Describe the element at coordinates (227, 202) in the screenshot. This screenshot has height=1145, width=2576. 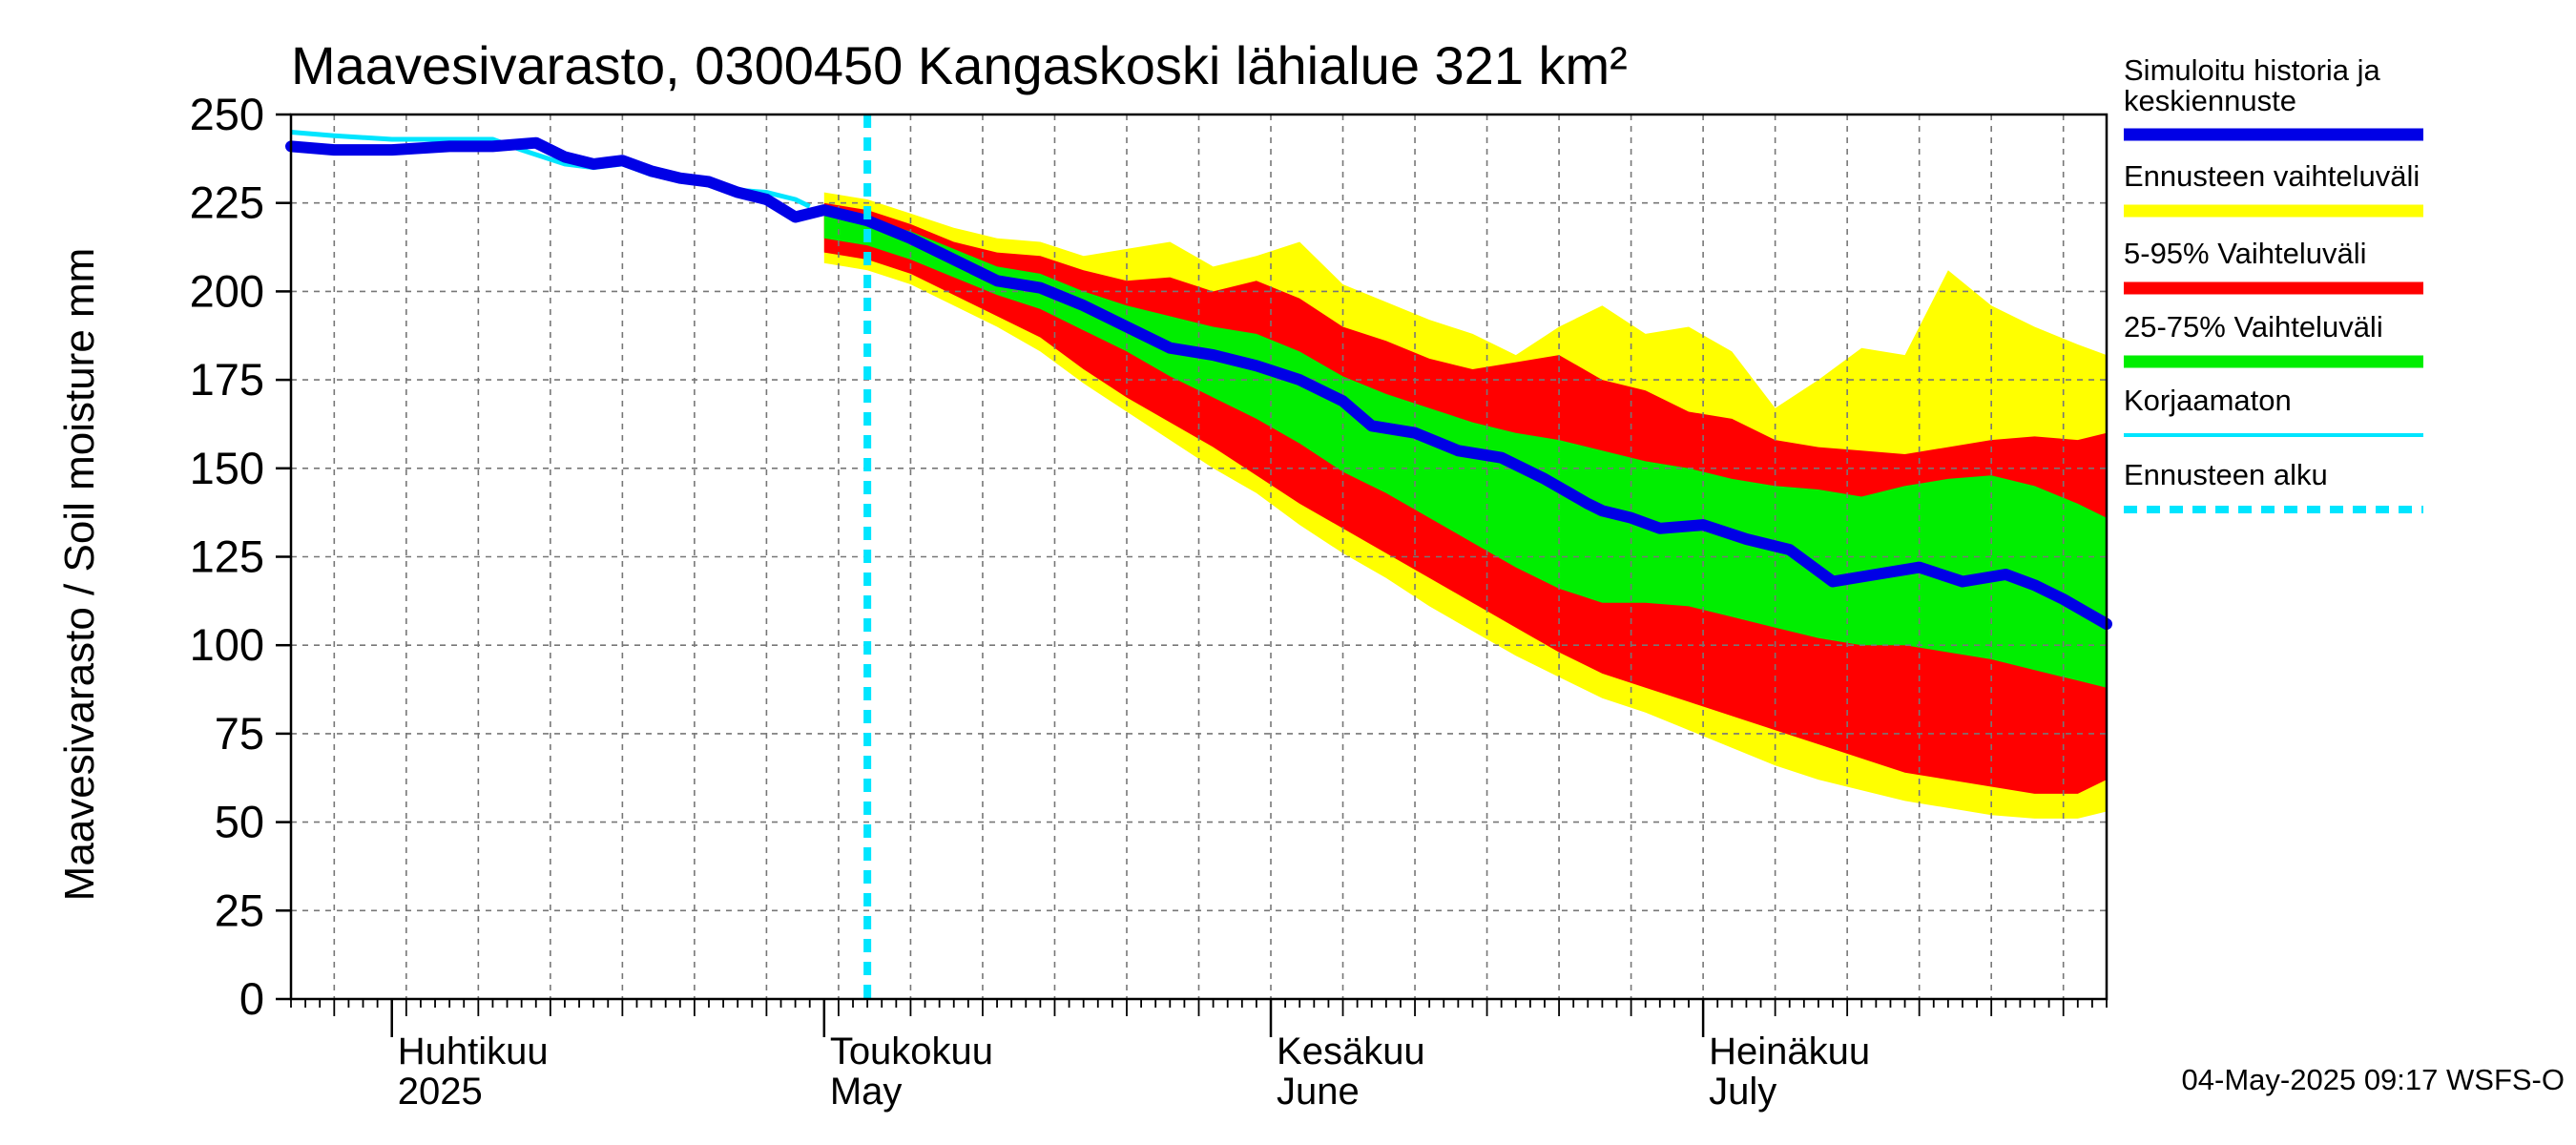
I see `y-tick-label: 225` at that location.